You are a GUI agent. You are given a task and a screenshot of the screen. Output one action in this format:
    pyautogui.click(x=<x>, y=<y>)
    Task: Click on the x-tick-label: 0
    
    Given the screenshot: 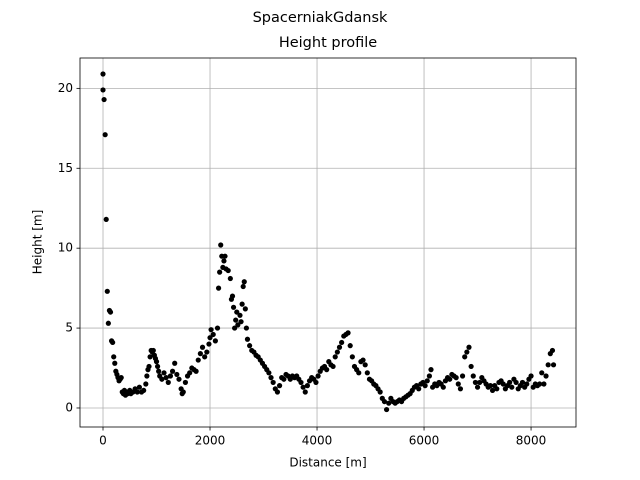 What is the action you would take?
    pyautogui.click(x=103, y=441)
    